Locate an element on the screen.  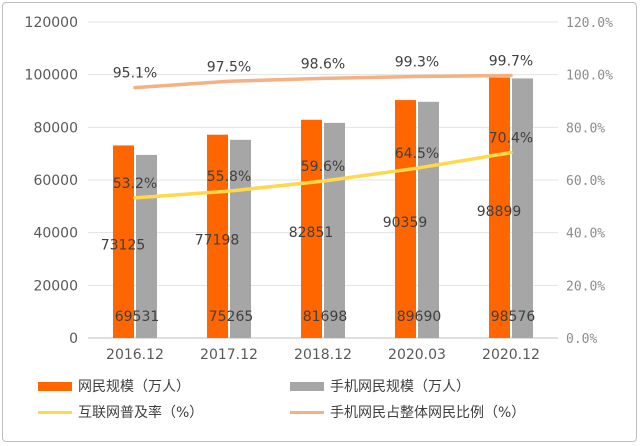
x-tick-label: 2017.12 is located at coordinates (229, 355).